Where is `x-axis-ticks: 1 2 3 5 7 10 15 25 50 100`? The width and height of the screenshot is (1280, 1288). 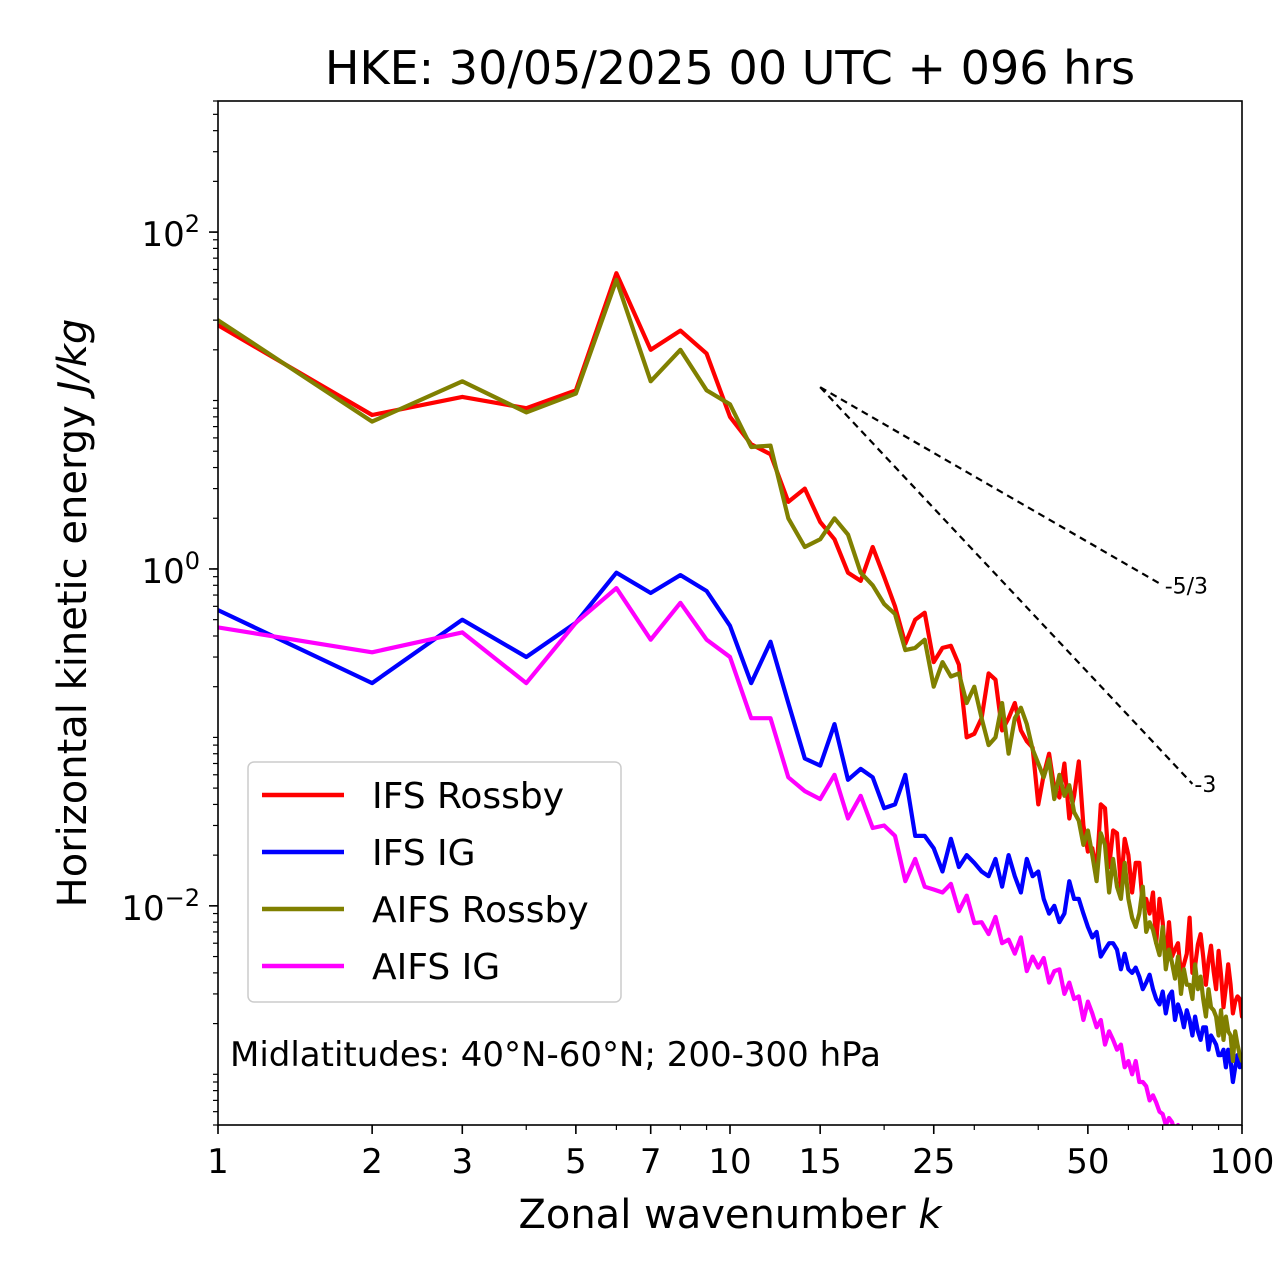 x-axis-ticks: 1 2 3 5 7 10 15 25 50 100 is located at coordinates (740, 1153).